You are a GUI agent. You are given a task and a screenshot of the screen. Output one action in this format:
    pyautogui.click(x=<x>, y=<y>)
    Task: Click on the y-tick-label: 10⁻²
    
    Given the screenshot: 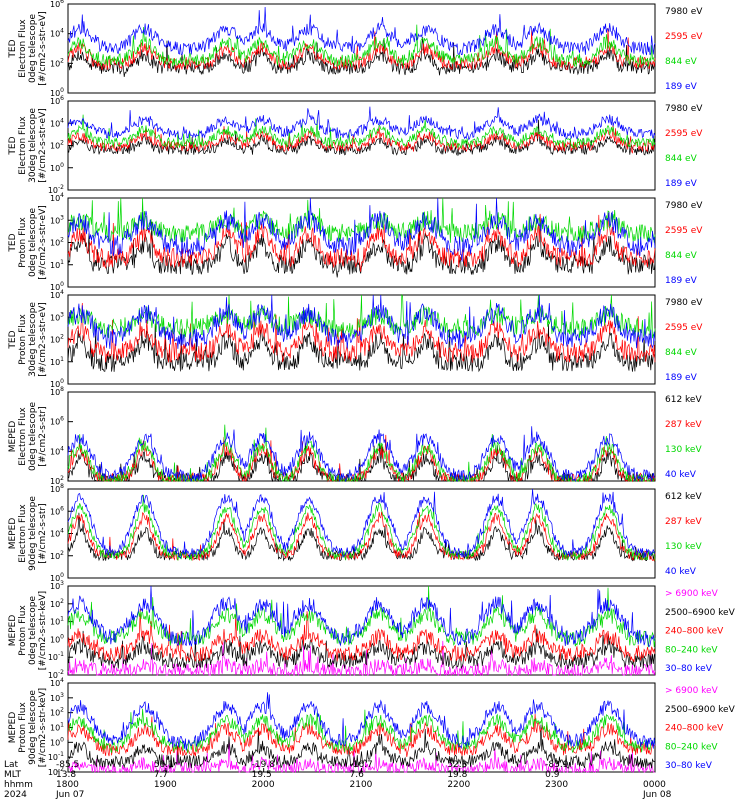 What is the action you would take?
    pyautogui.click(x=56, y=674)
    